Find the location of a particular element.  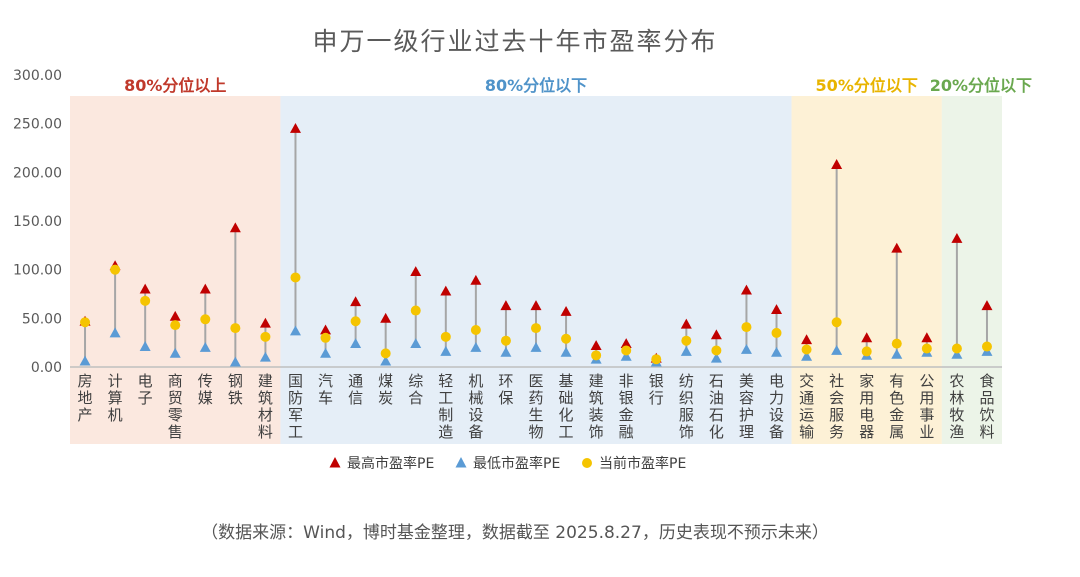

group-label: 80%分位以上 is located at coordinates (175, 85).